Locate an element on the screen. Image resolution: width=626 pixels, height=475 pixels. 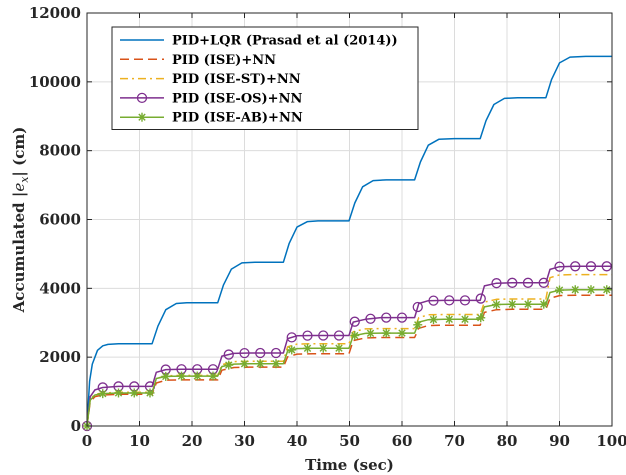
legend-item: PID (ISE-AB)+NN is located at coordinates (211, 118).